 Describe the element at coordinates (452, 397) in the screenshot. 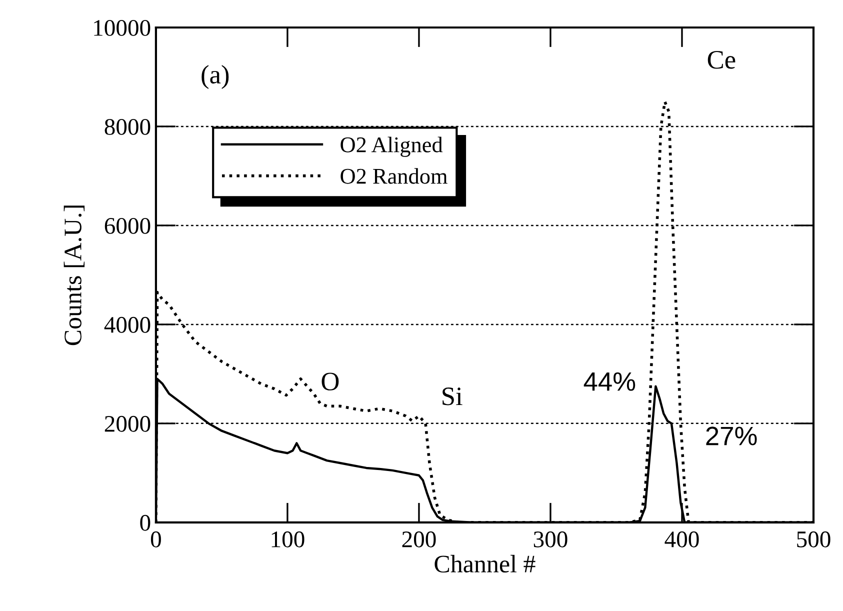

I see `annotation: Si` at that location.